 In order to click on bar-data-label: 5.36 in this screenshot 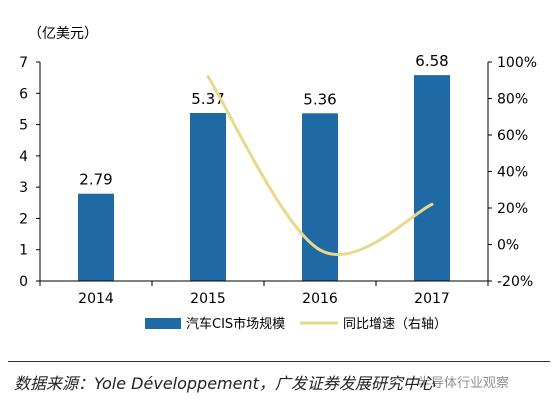, I will do `click(319, 99)`.